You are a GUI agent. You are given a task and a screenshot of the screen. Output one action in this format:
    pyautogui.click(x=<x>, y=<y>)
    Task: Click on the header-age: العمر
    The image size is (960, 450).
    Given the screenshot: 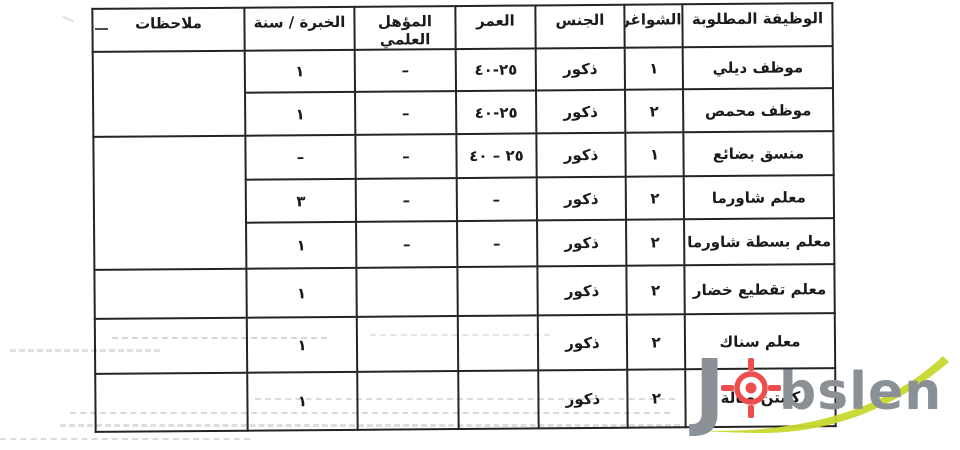 What is the action you would take?
    pyautogui.click(x=495, y=27)
    